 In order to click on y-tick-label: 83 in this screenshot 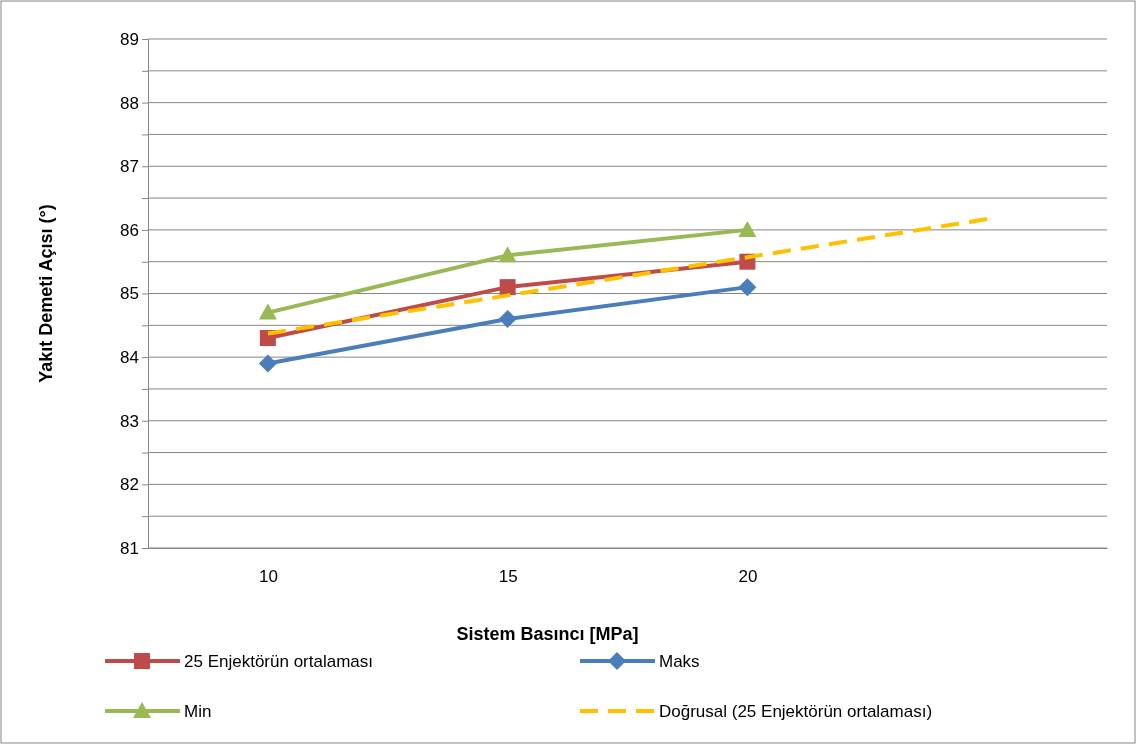, I will do `click(129, 421)`.